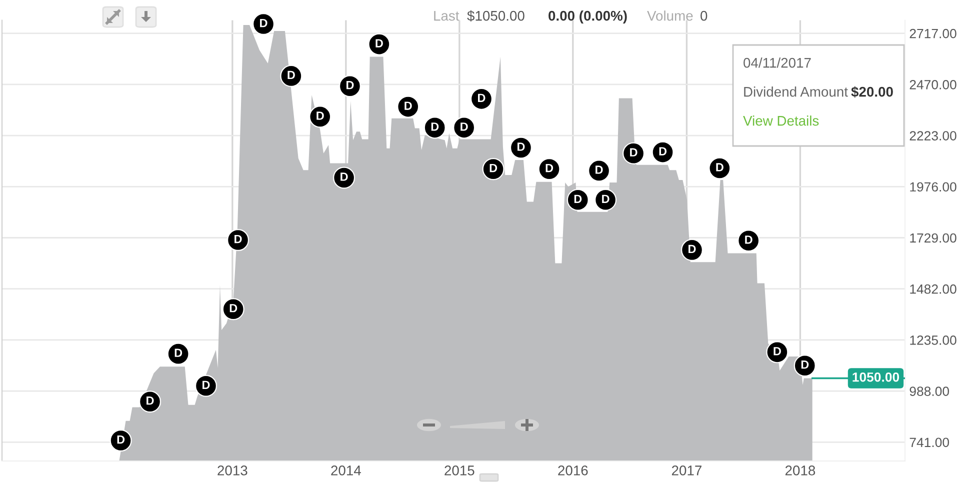 This screenshot has height=496, width=965. I want to click on x-tick-label: 2015, so click(459, 471).